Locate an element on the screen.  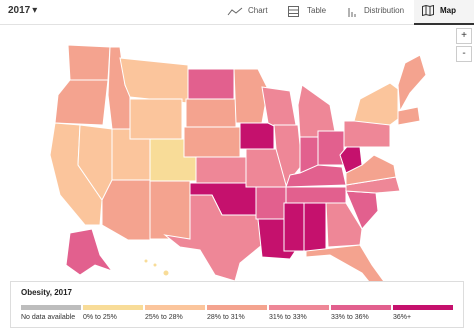
tab: Chart is located at coordinates (258, 10).